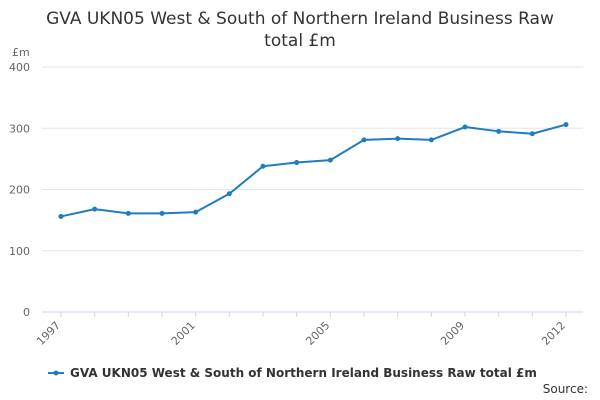 The height and width of the screenshot is (400, 600). Describe the element at coordinates (56, 373) in the screenshot. I see `legend-swatch-marker` at that location.